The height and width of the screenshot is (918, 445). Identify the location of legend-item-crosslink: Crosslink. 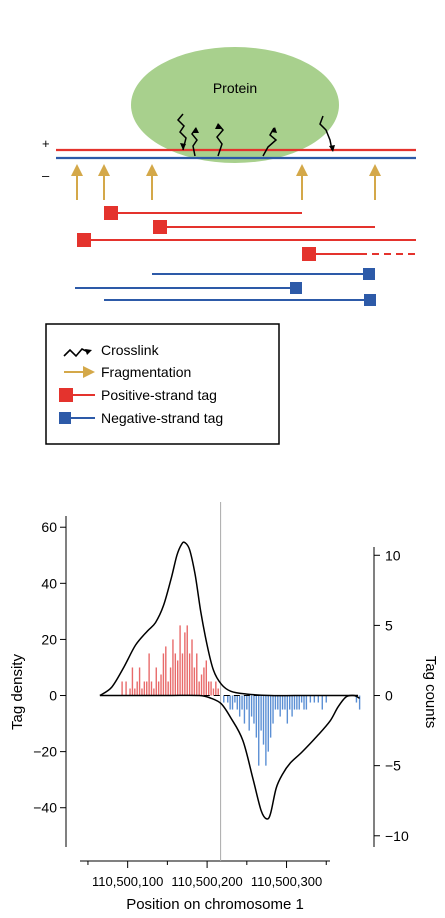
(111, 350).